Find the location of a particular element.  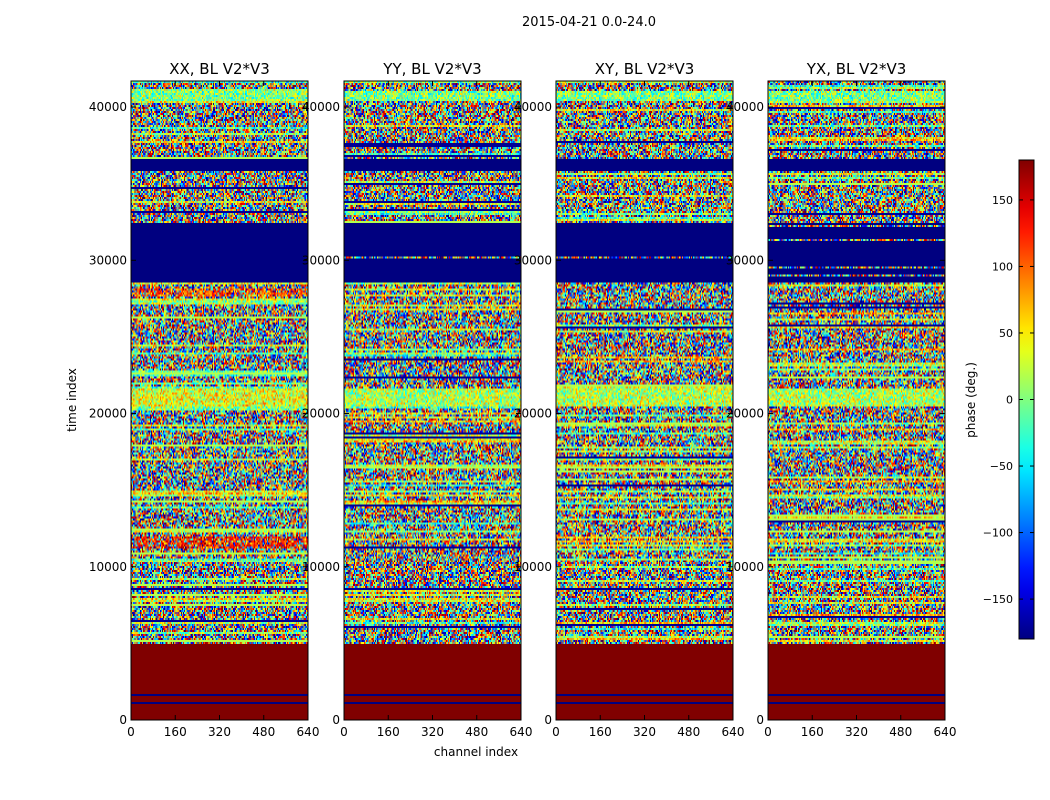

y-axis-label: time index is located at coordinates (72, 400).